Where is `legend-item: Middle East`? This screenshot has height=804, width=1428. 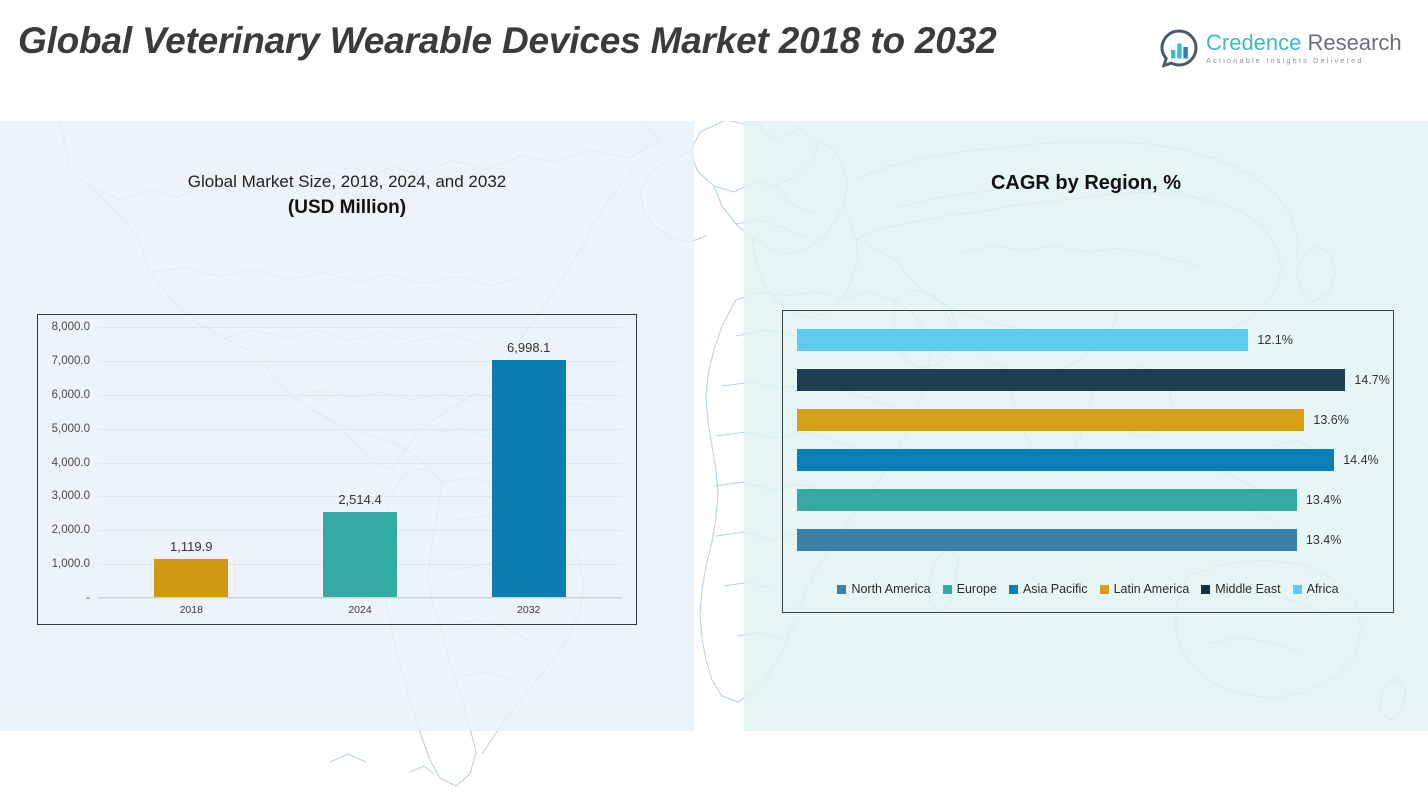
legend-item: Middle East is located at coordinates (1241, 589).